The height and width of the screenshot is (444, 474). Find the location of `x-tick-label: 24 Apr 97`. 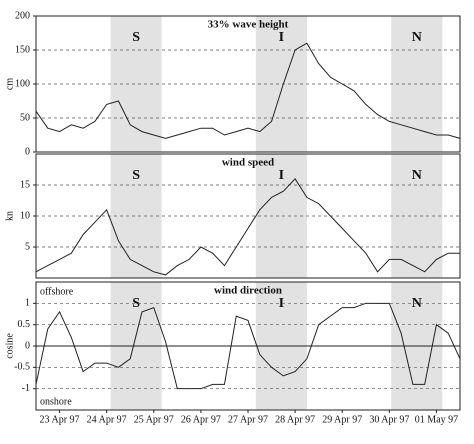

x-tick-label: 24 Apr 97 is located at coordinates (107, 419).